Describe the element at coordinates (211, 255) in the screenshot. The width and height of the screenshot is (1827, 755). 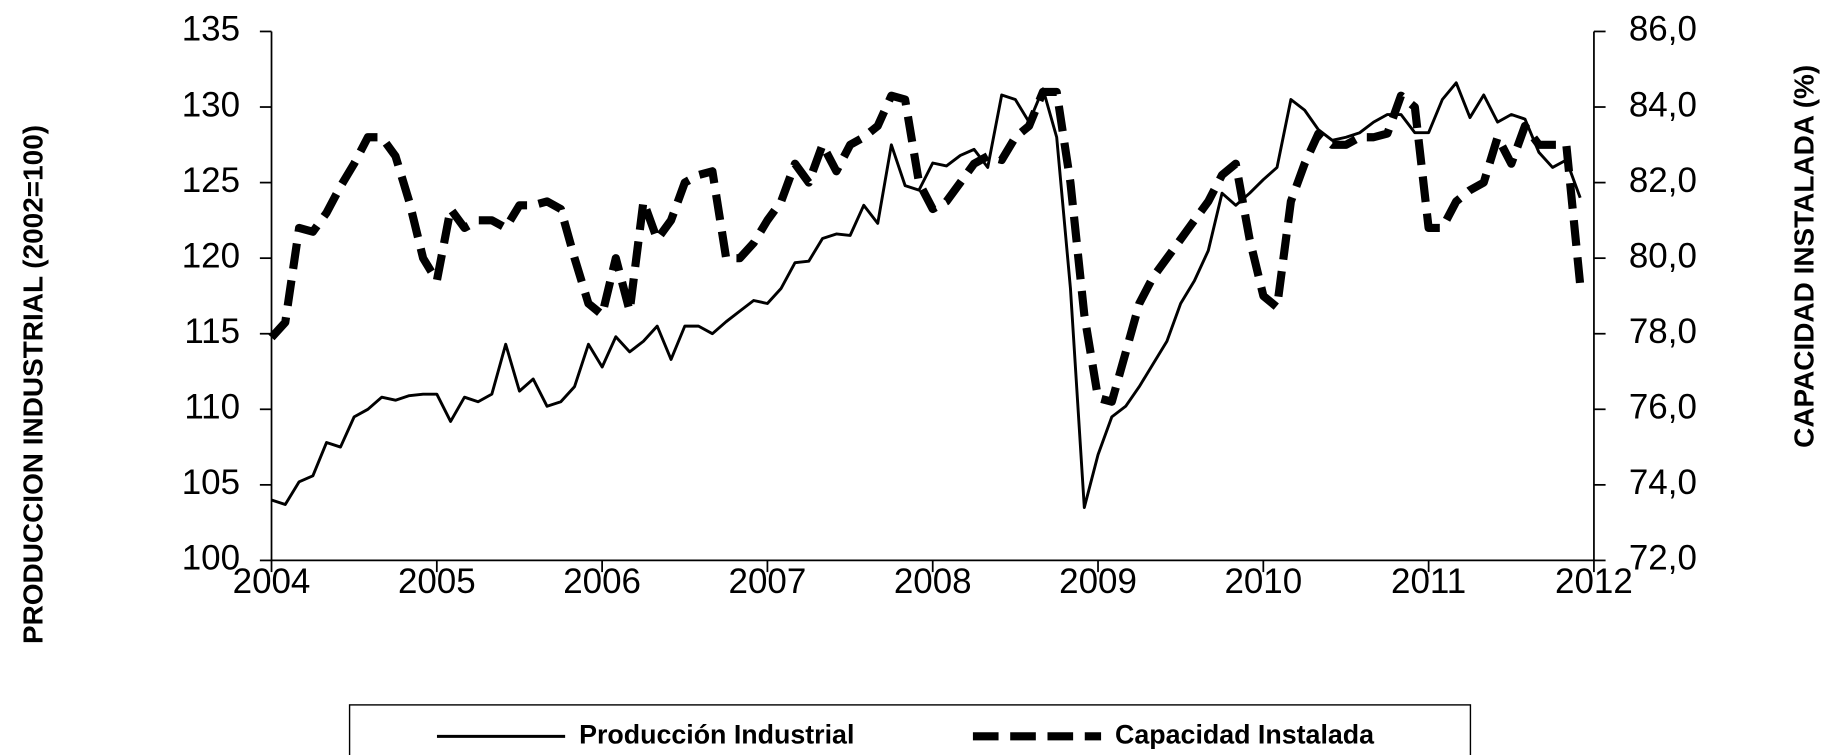
I see `y-tick-label: 120` at that location.